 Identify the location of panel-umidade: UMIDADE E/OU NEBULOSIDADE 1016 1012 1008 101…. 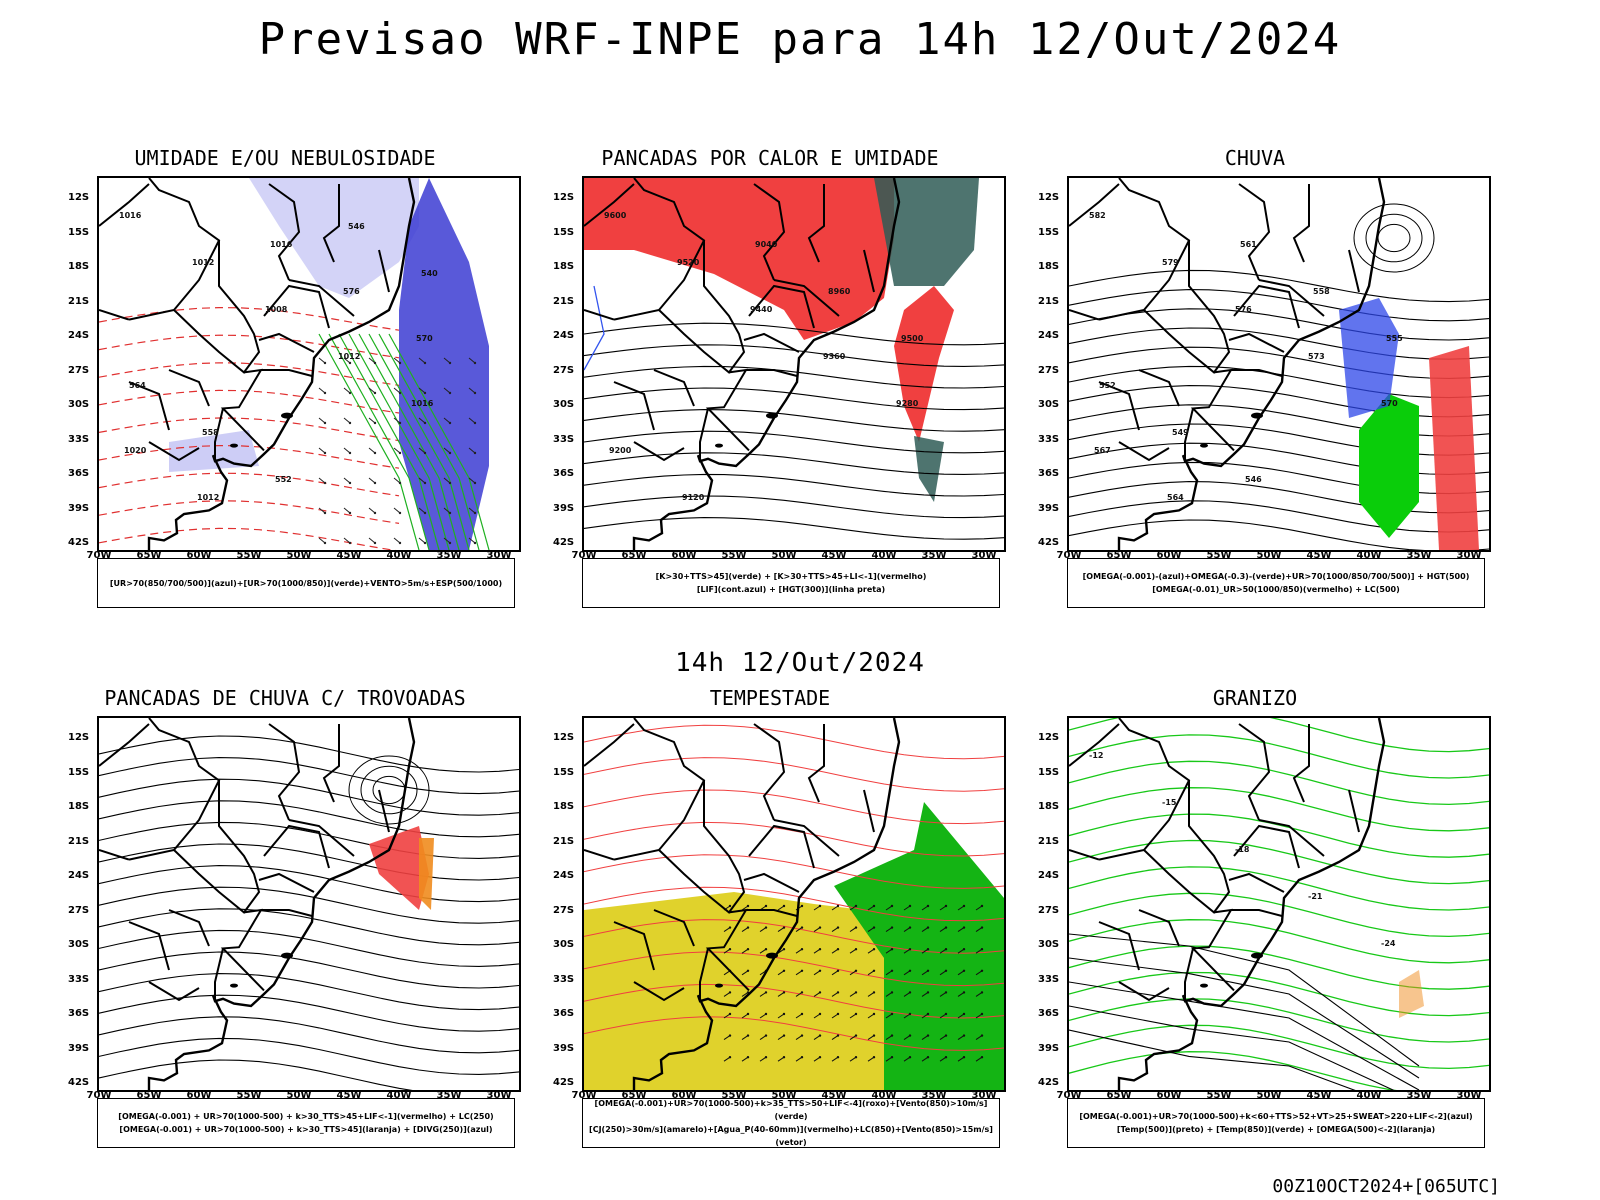
(285, 386).